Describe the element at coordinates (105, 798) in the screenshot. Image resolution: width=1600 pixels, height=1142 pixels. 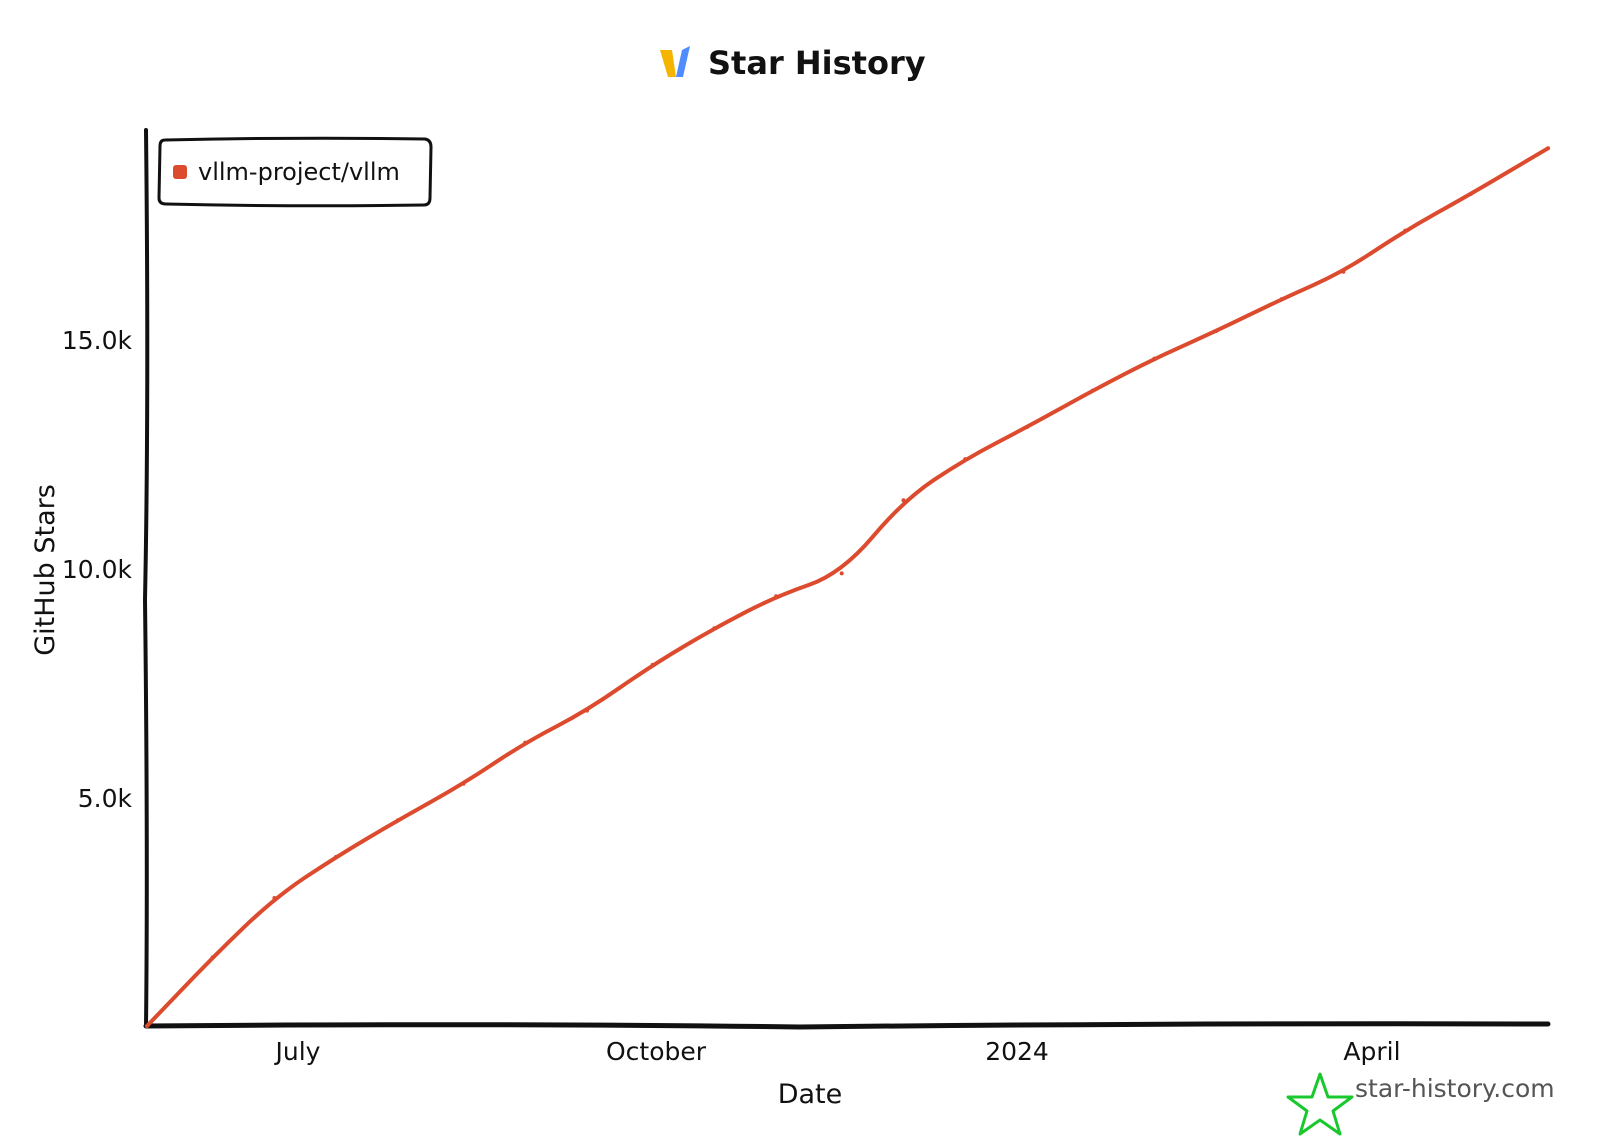
I see `y-tick-label-5k: 5.0k` at that location.